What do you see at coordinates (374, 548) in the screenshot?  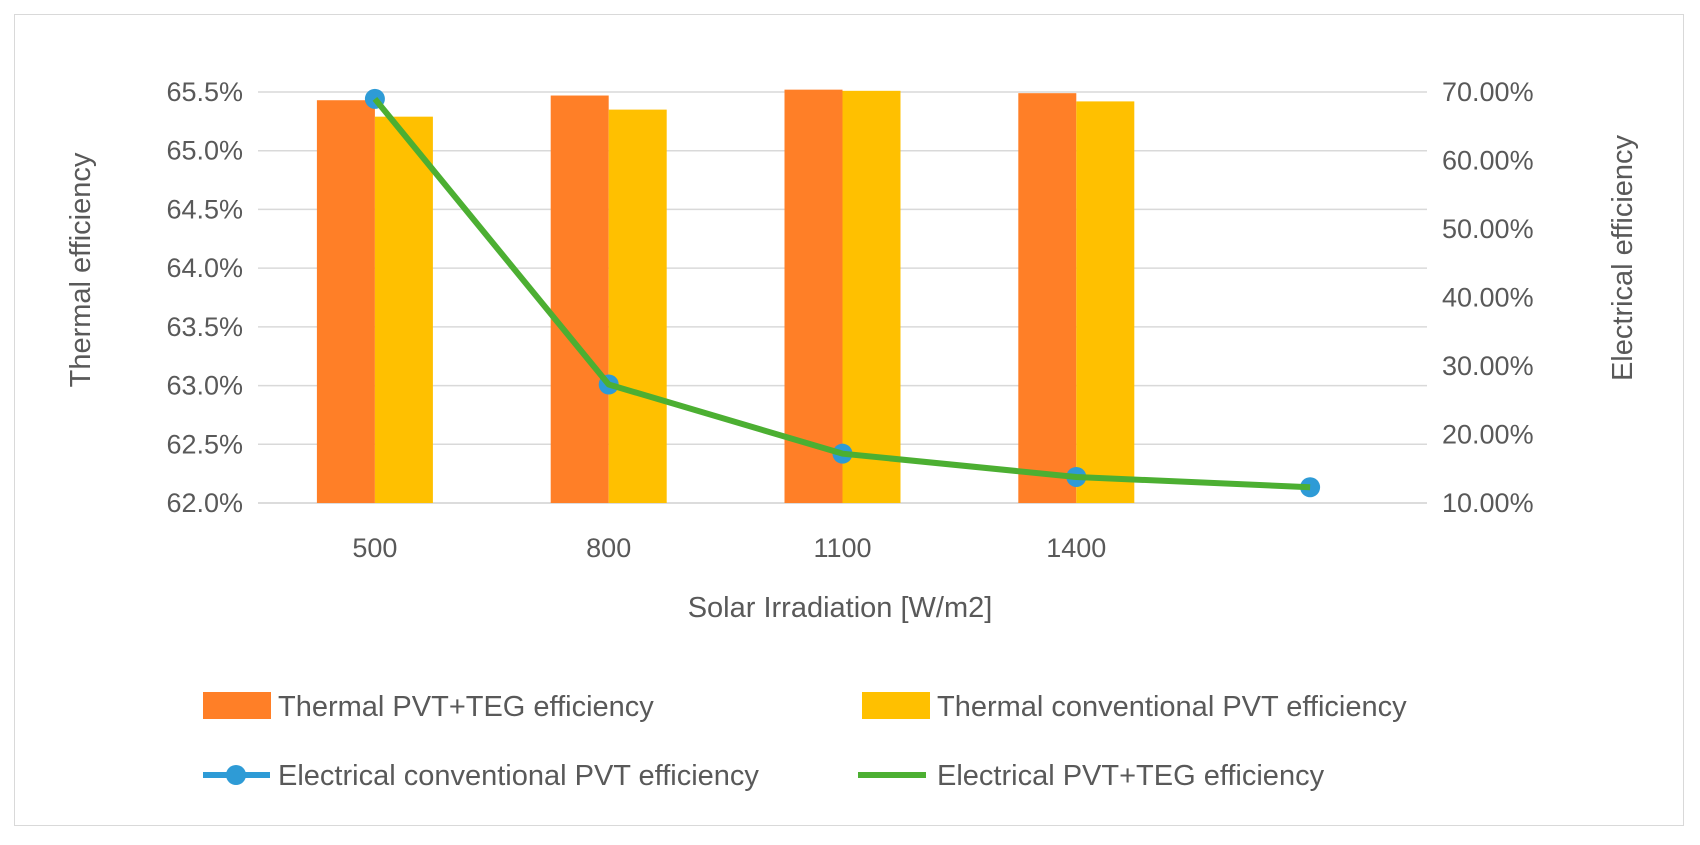 I see `x-tick-label: 500` at bounding box center [374, 548].